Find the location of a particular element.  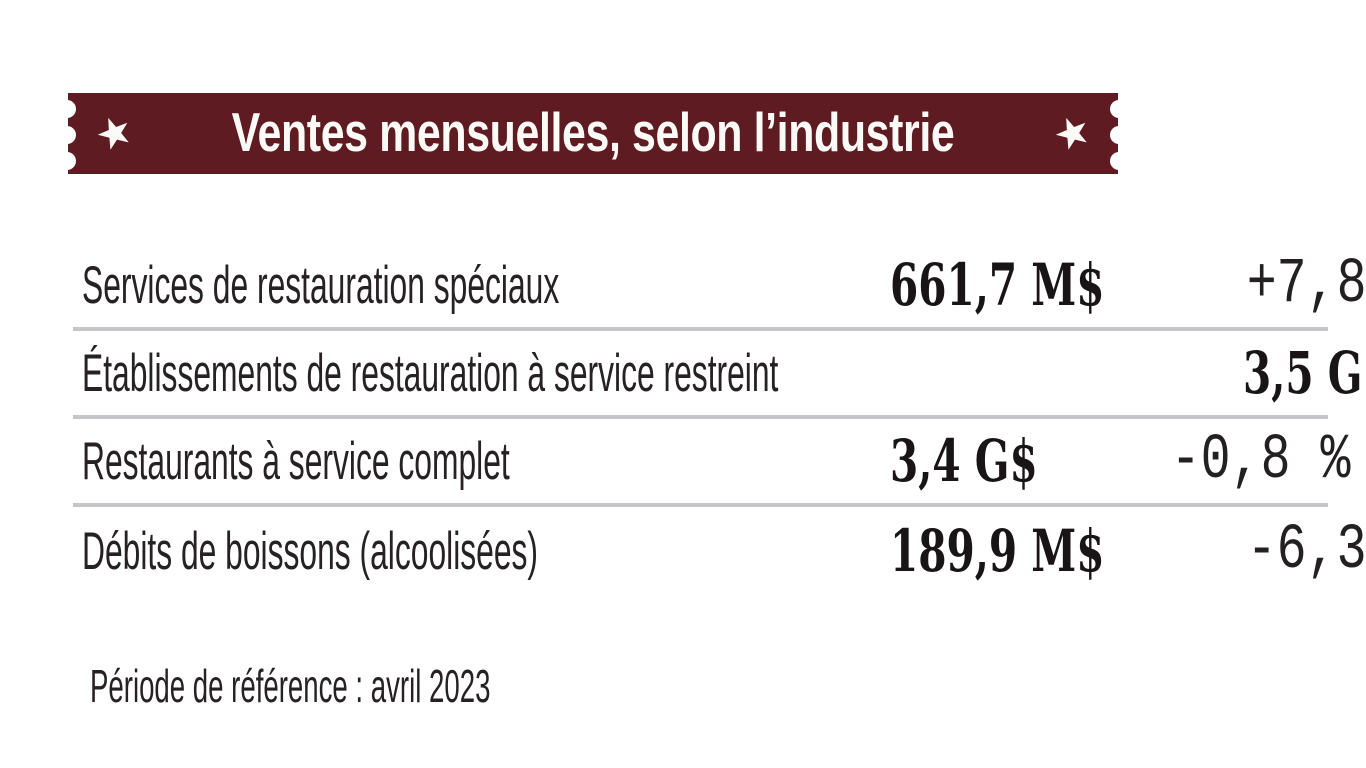

sales-cell: 189,9 M$ is located at coordinates (1043, 551).